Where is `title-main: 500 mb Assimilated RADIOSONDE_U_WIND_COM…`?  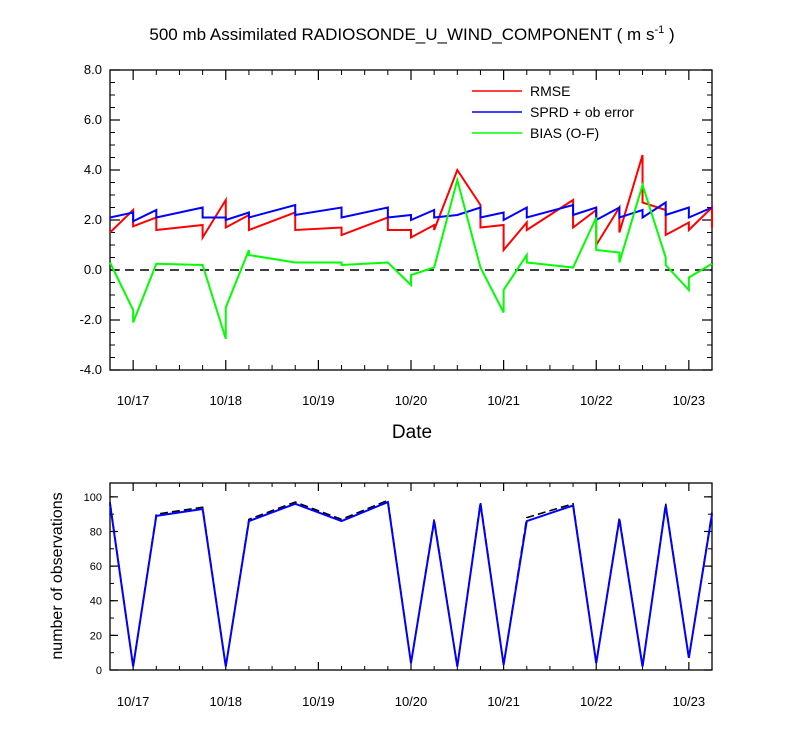
title-main: 500 mb Assimilated RADIOSONDE_U_WIND_COM… is located at coordinates (401, 34).